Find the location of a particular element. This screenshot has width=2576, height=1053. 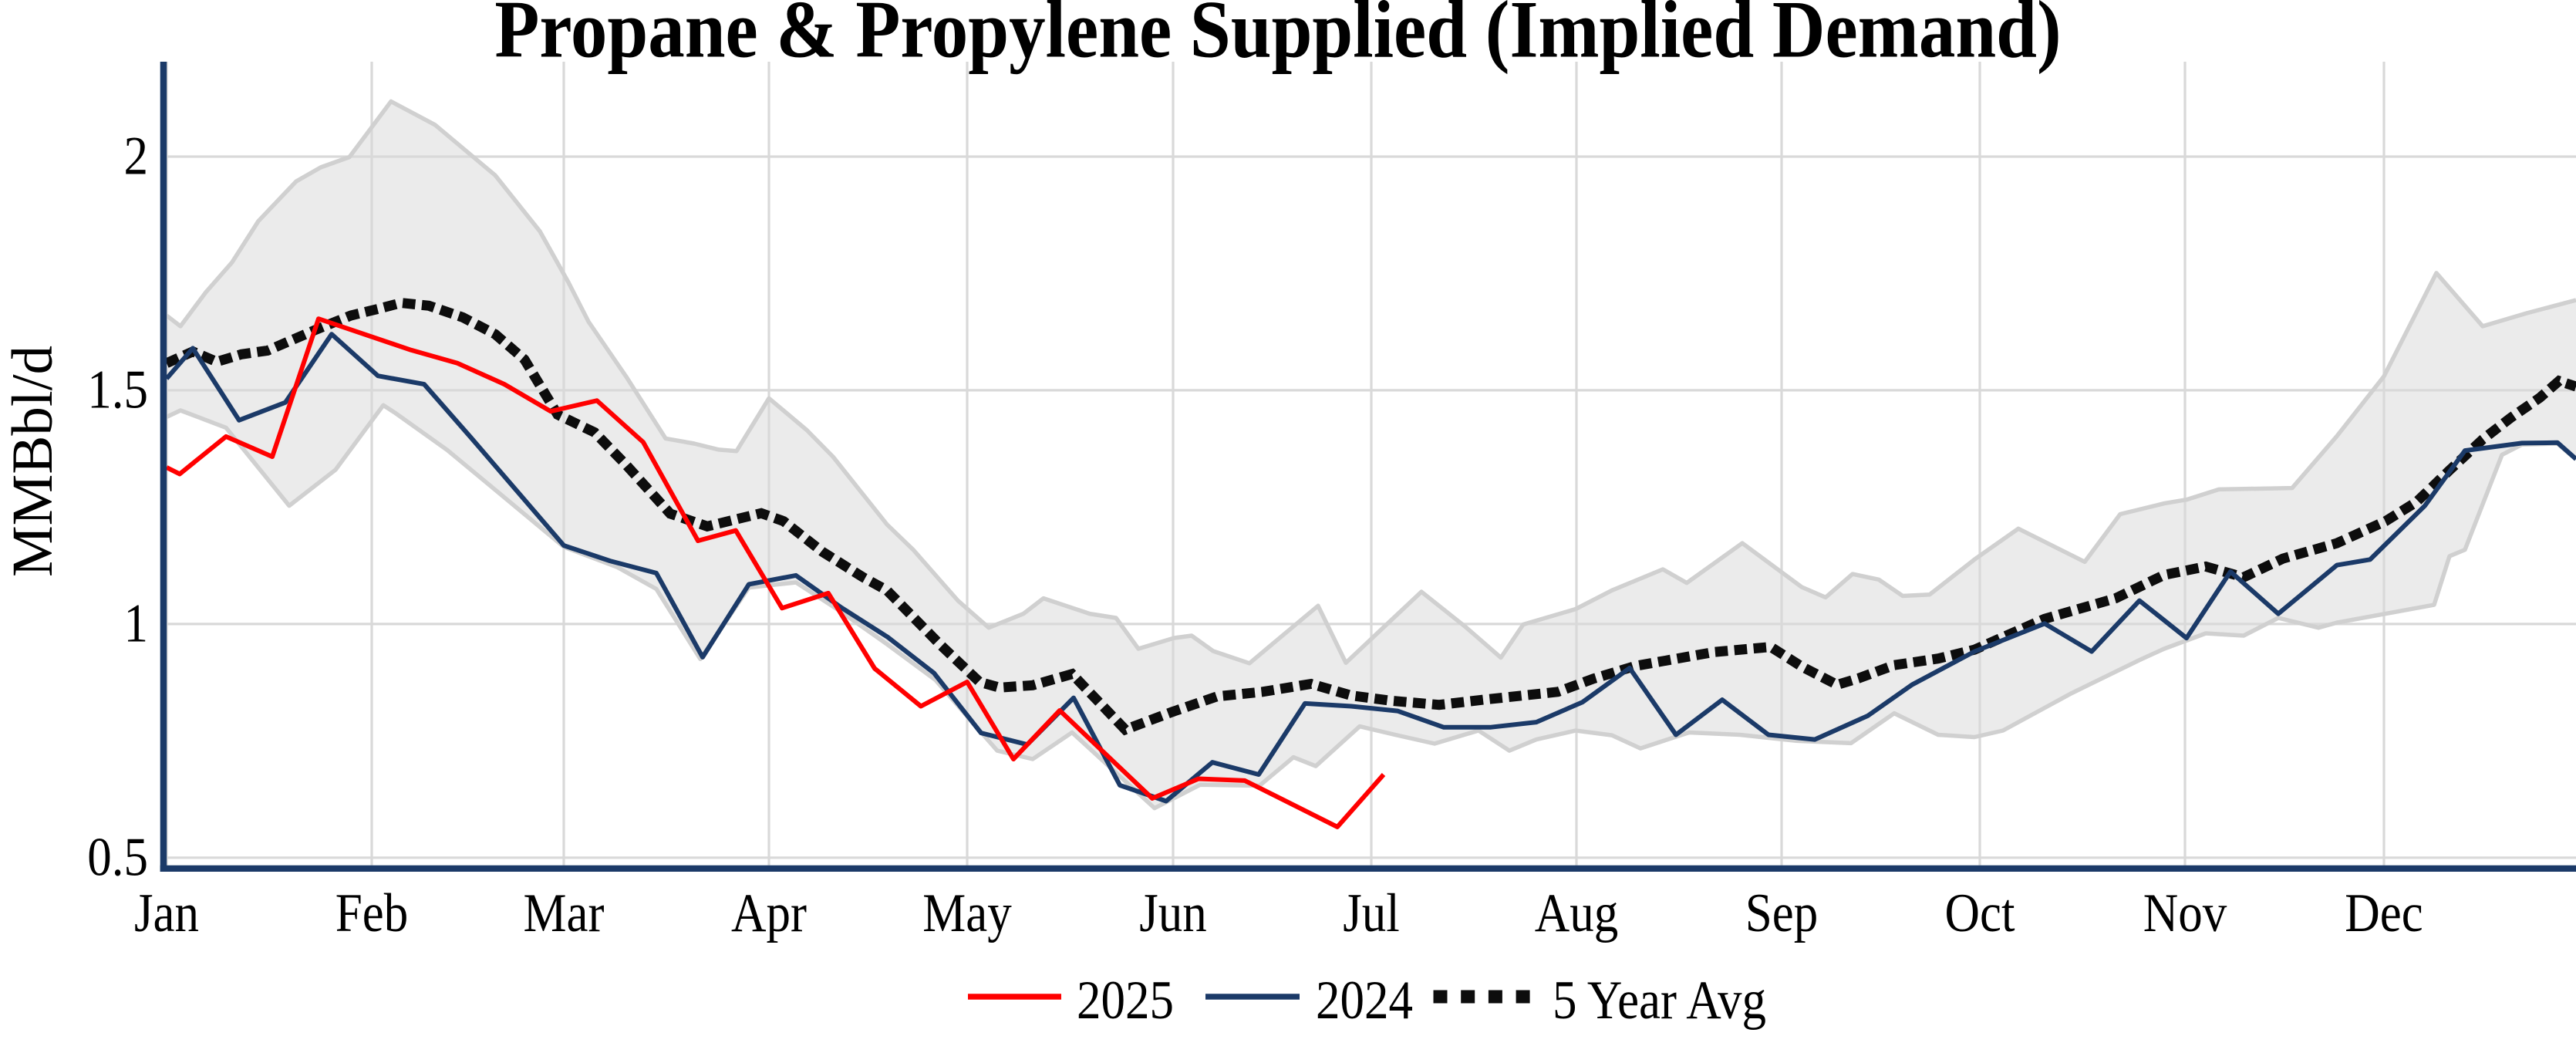

svg-text: May is located at coordinates (967, 913).